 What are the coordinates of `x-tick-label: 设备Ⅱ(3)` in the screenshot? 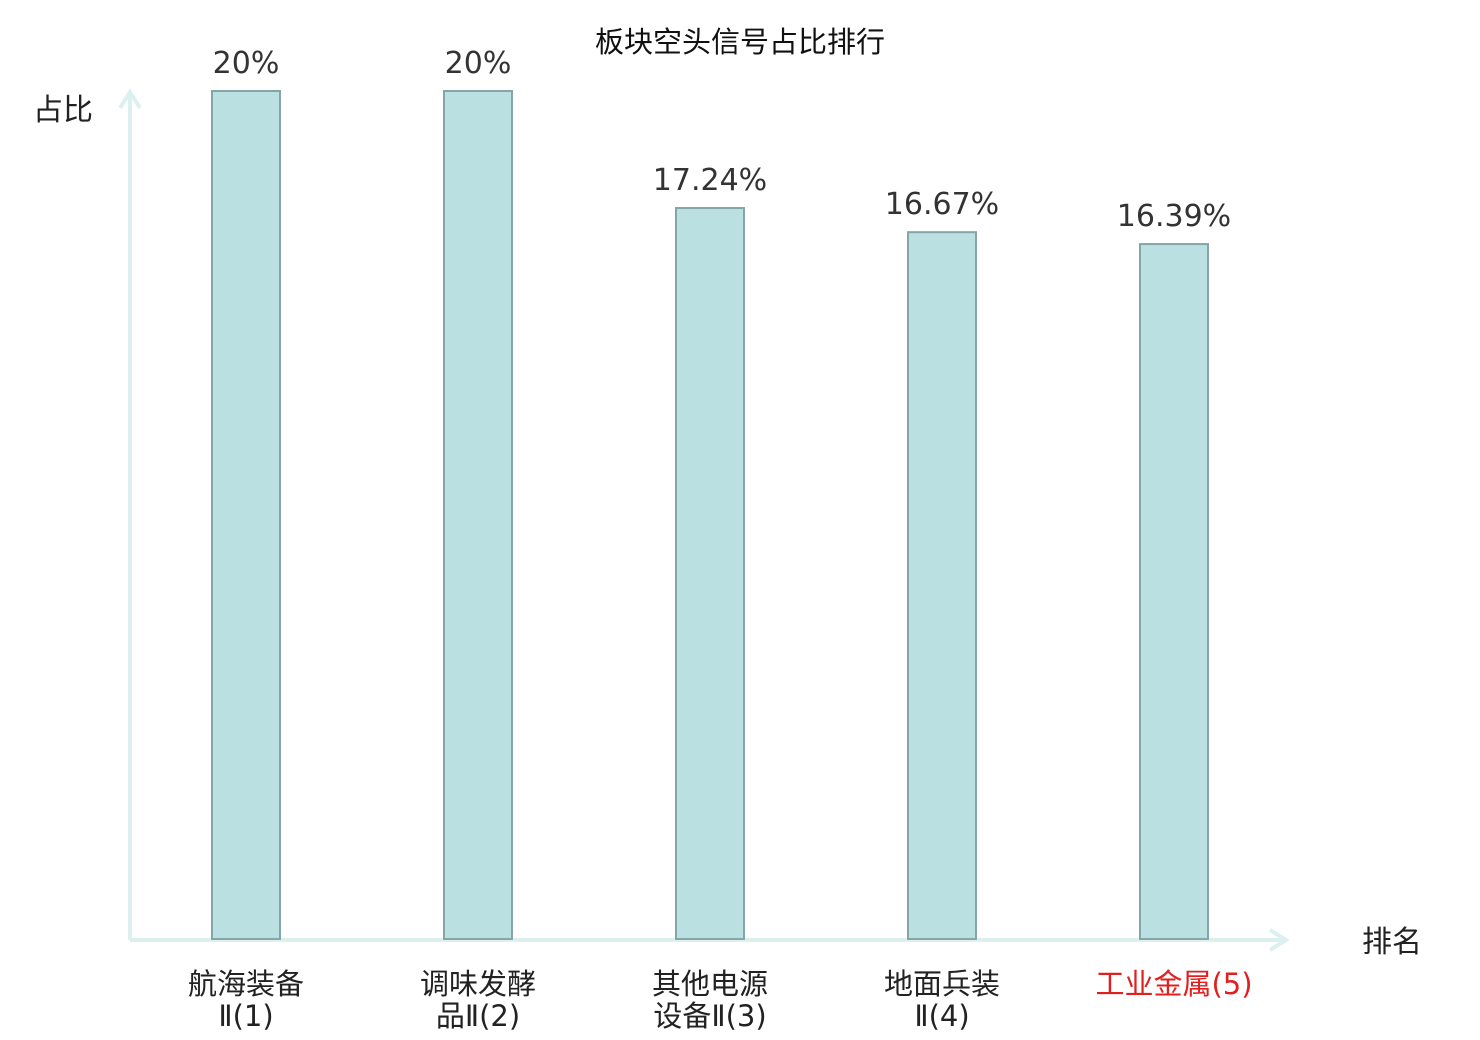 It's located at (709, 1016).